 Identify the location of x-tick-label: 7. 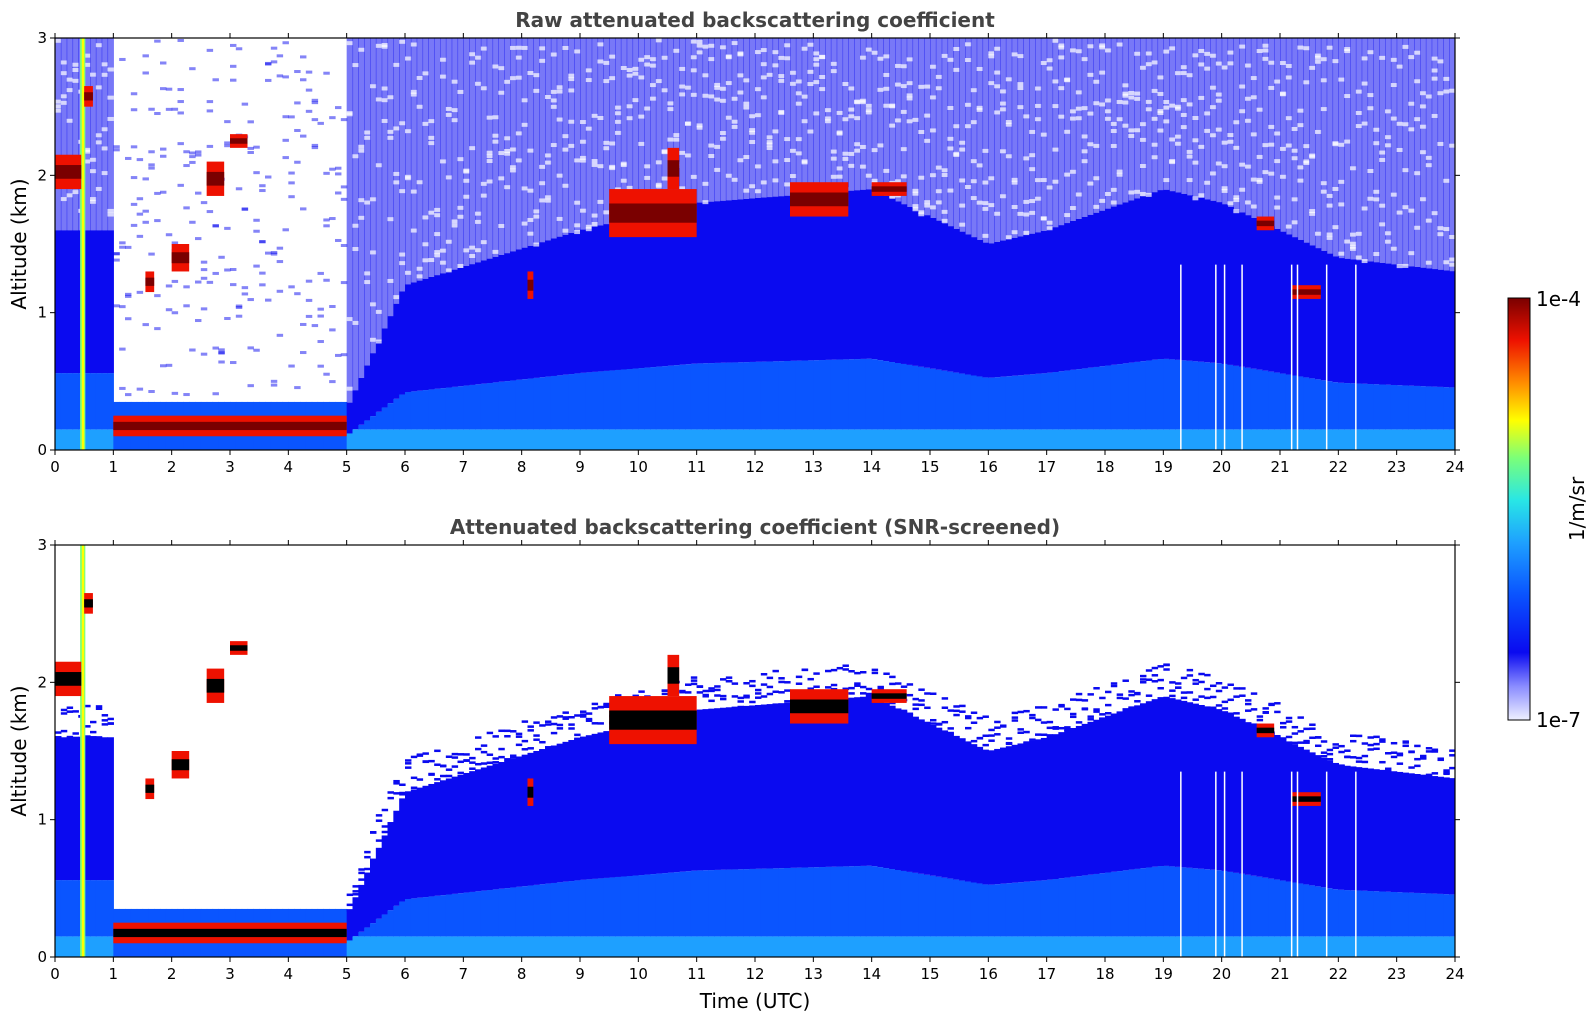
(464, 974).